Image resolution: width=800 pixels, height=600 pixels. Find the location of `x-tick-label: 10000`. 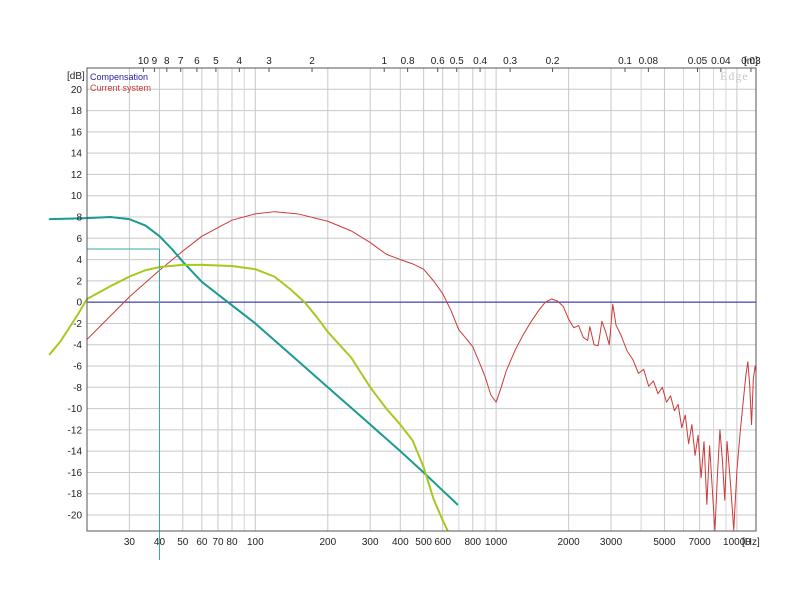

x-tick-label: 10000 is located at coordinates (737, 542).